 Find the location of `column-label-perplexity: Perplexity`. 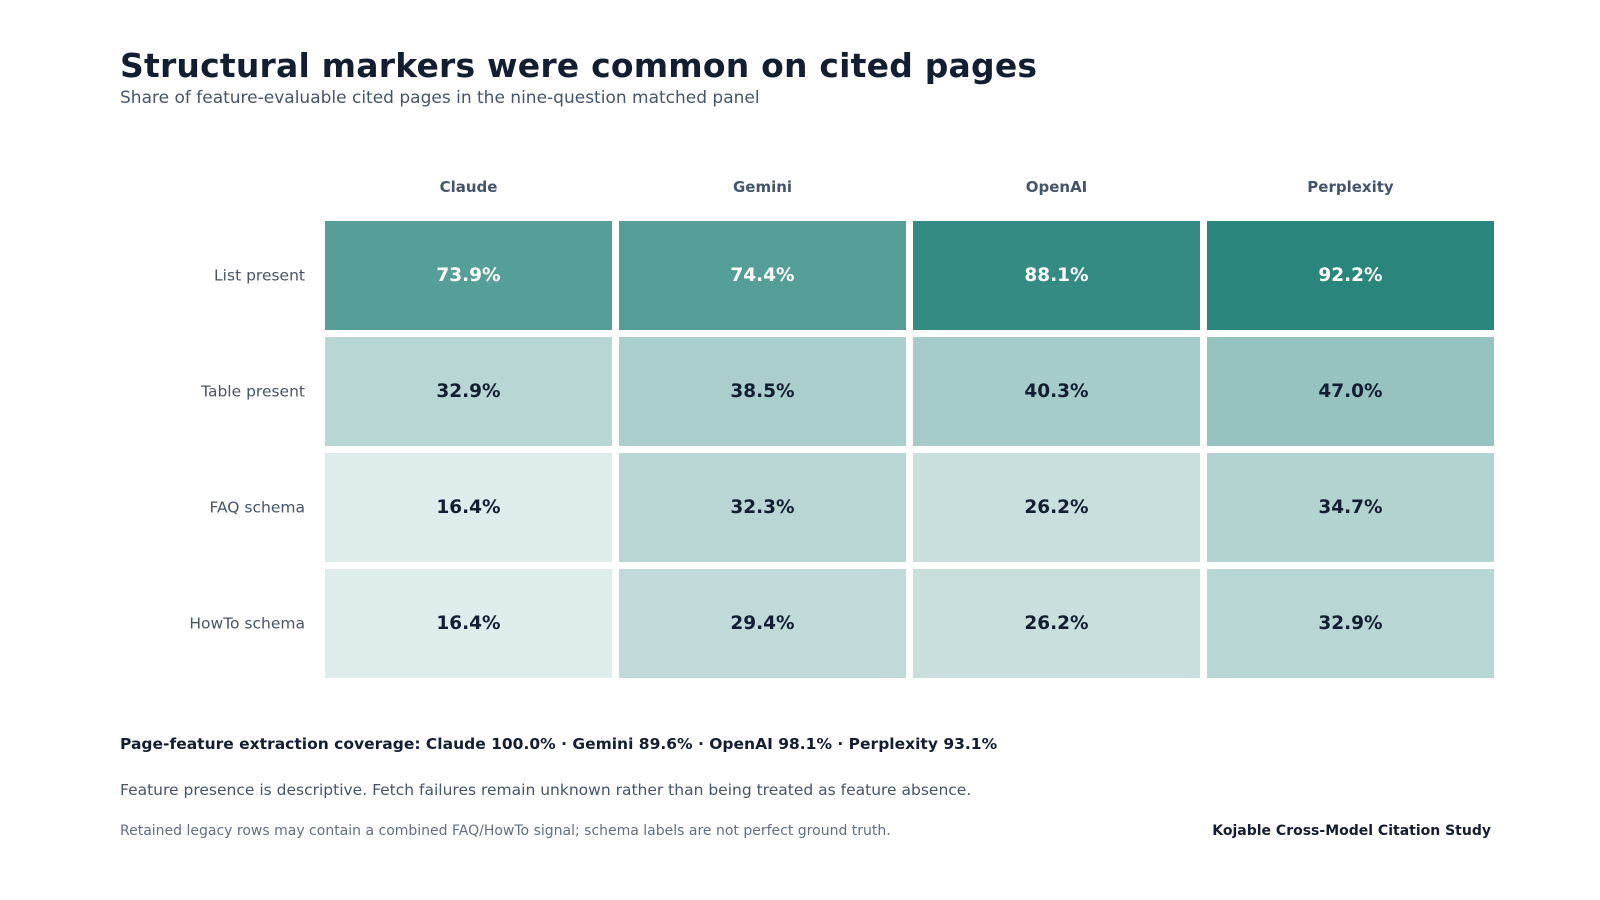

column-label-perplexity: Perplexity is located at coordinates (1350, 187).